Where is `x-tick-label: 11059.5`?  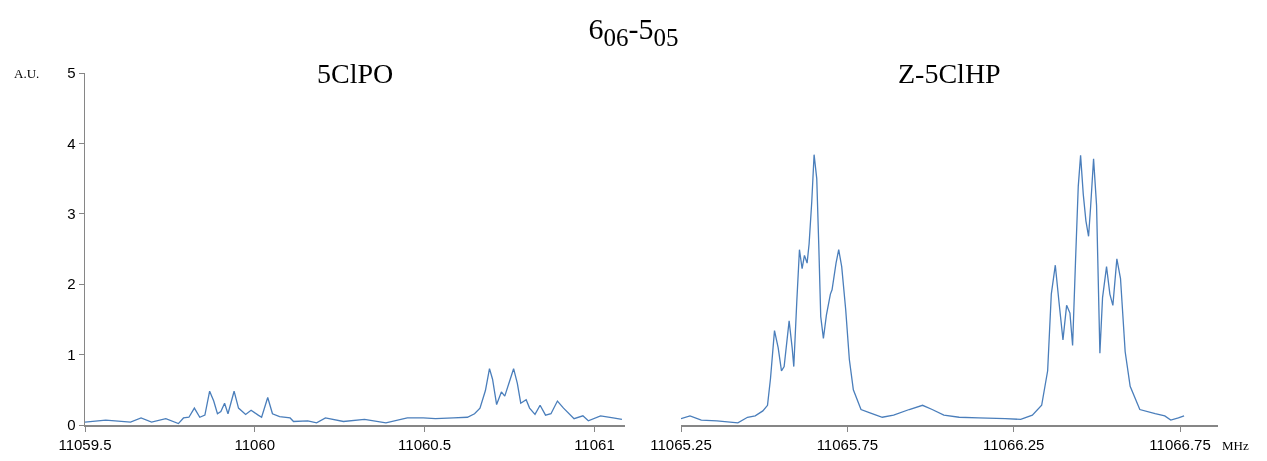
x-tick-label: 11059.5 is located at coordinates (85, 444).